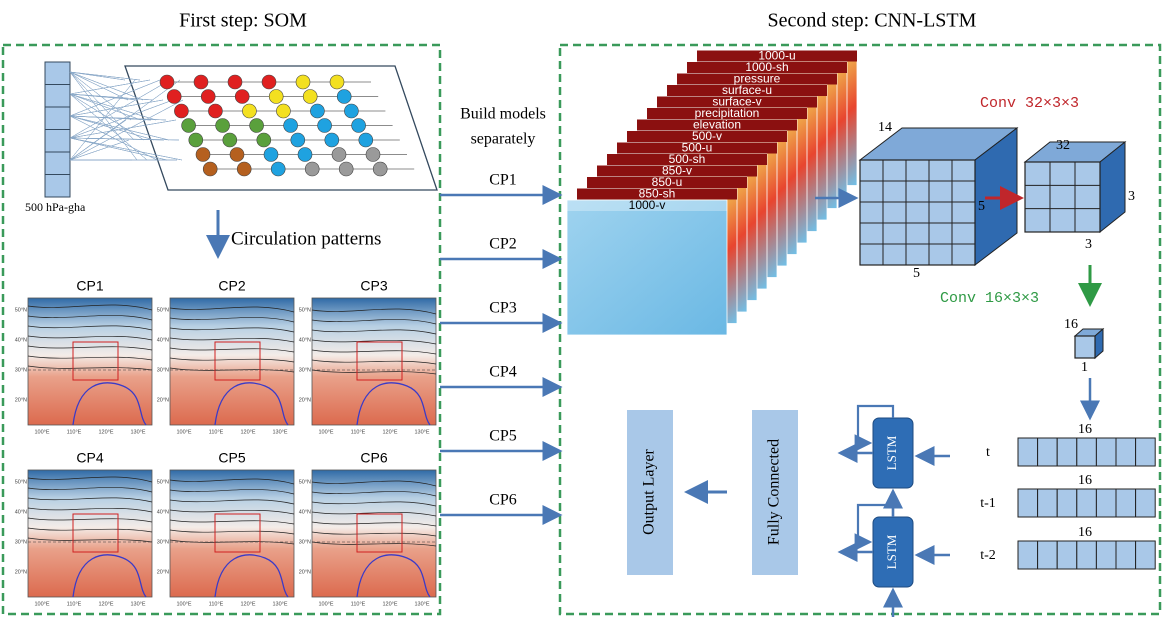  Describe the element at coordinates (503, 139) in the screenshot. I see `middle-label: separately` at that location.